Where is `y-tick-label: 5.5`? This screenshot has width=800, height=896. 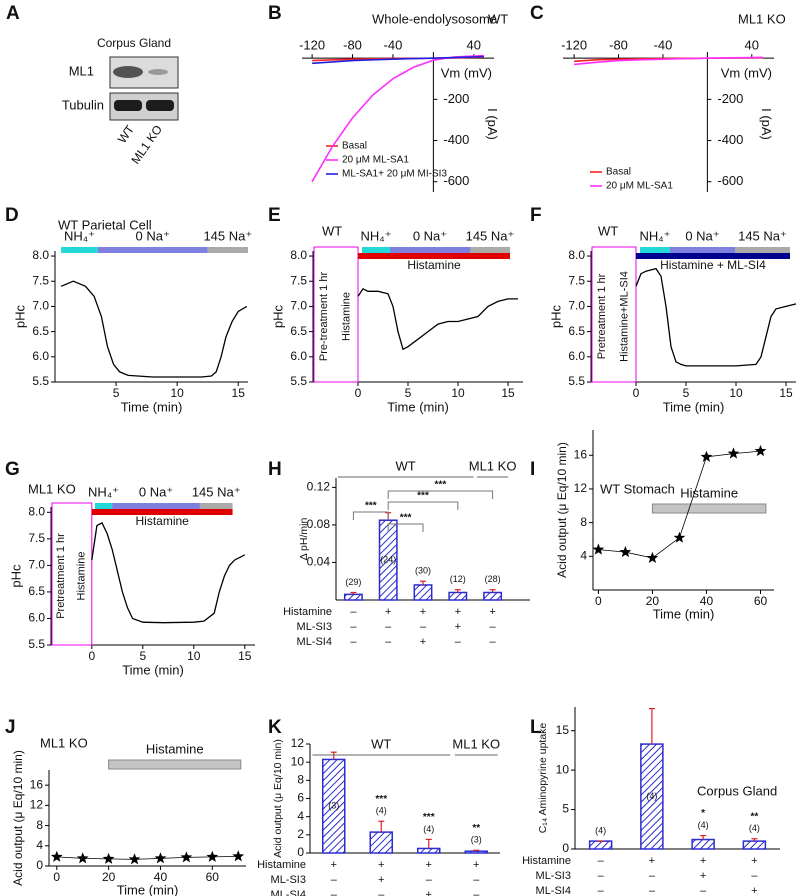 y-tick-label: 5.5 is located at coordinates (36, 644).